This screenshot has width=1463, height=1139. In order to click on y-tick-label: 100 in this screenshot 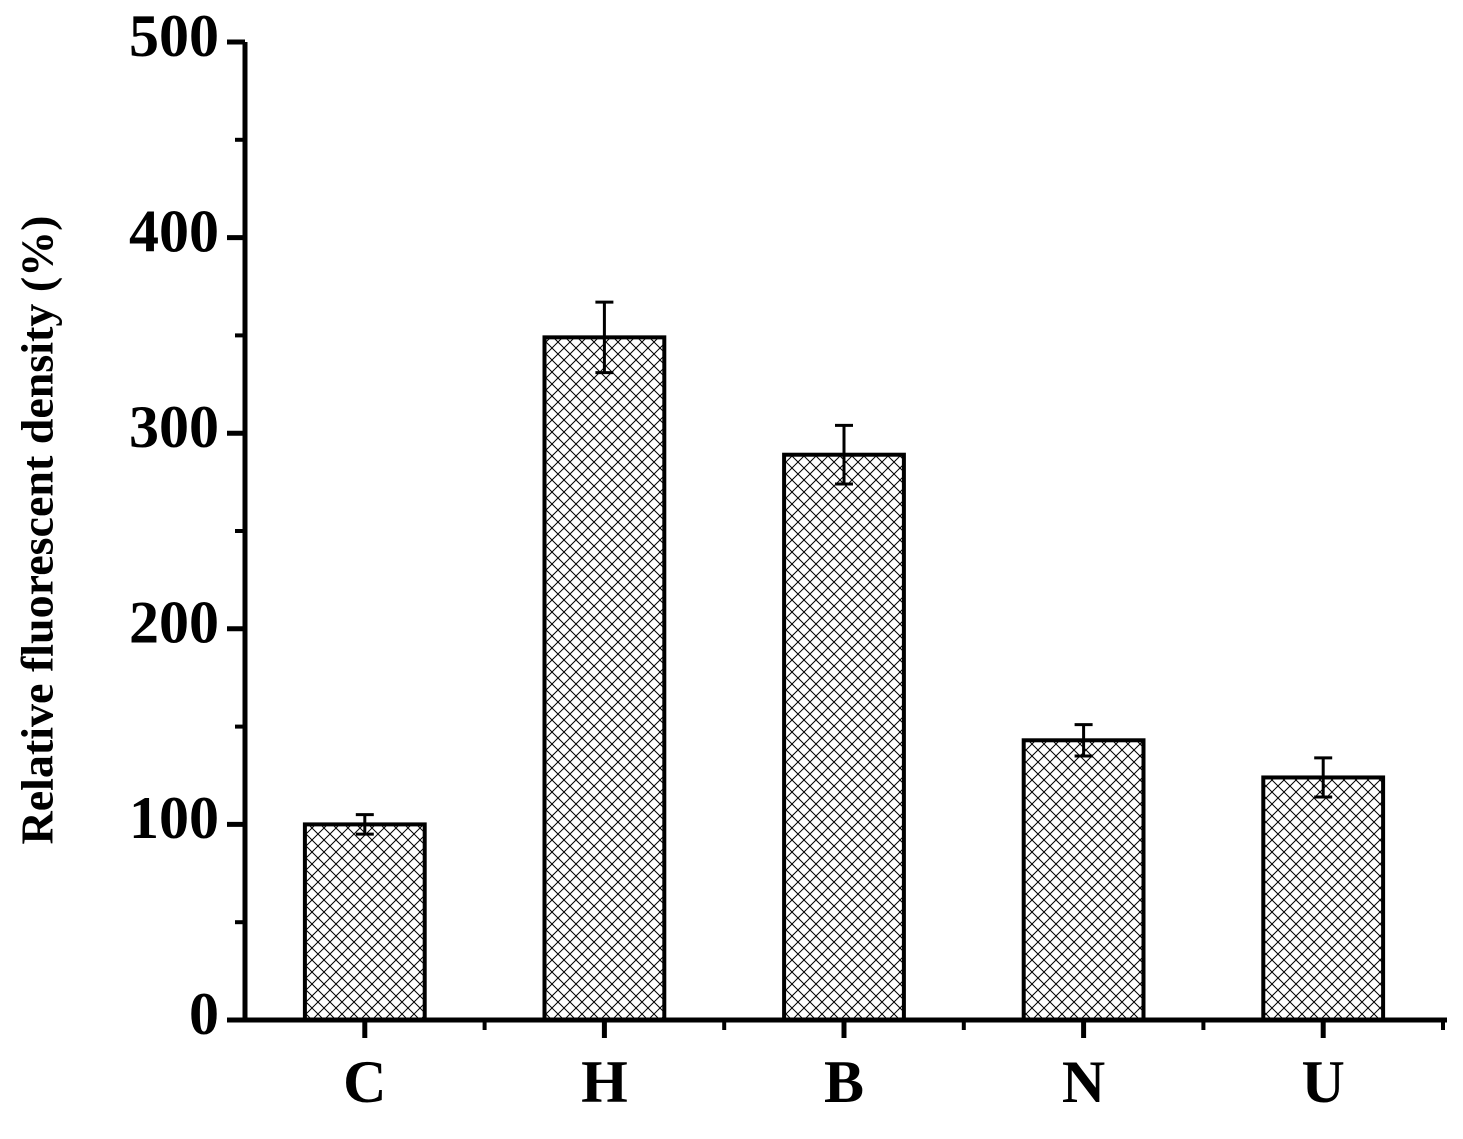, I will do `click(174, 818)`.